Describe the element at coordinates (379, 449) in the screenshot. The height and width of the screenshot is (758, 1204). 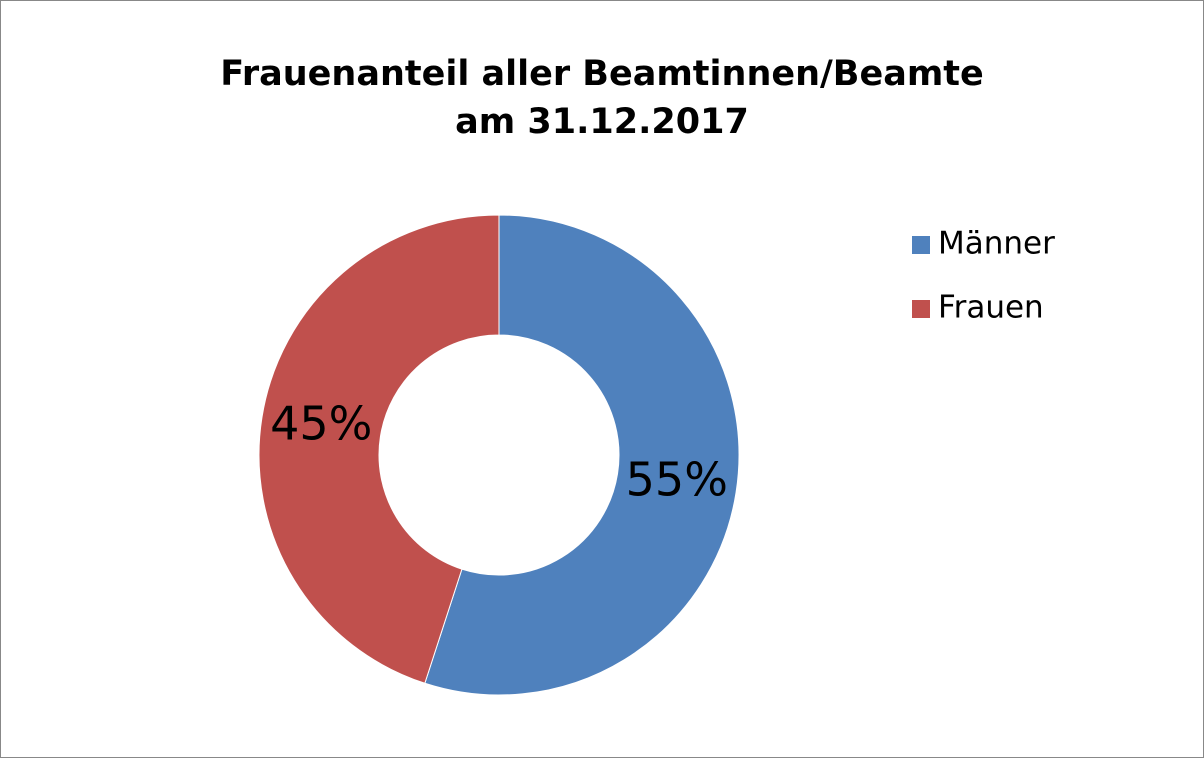
I see `donut-segment` at that location.